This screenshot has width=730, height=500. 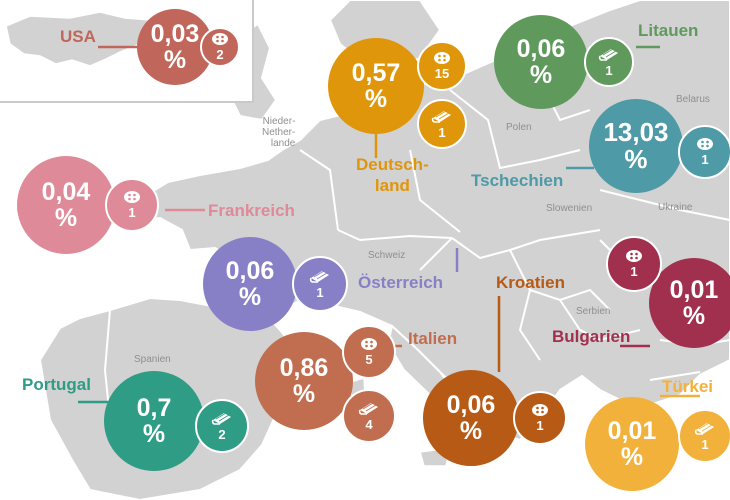 I want to click on region-label-spanien: Spanien, so click(x=152, y=359).